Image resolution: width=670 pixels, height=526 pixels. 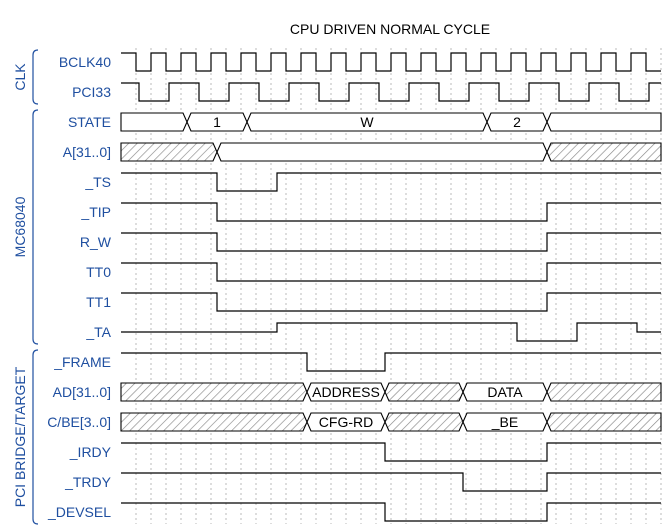 I want to click on signal-label-c-be-3-0: C/BE[3..0], so click(x=79, y=422).